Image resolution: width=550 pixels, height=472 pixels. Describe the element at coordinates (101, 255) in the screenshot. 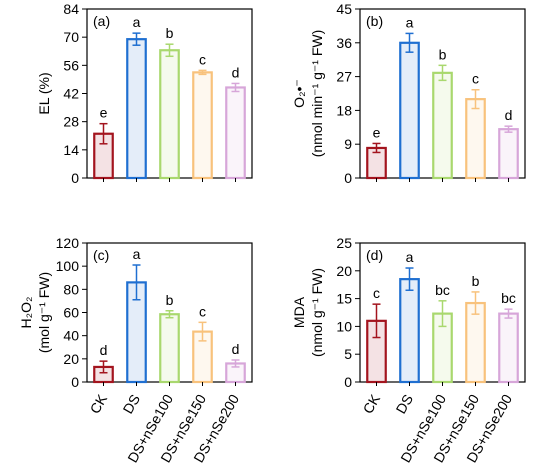

I see `panel-label: (c)` at that location.